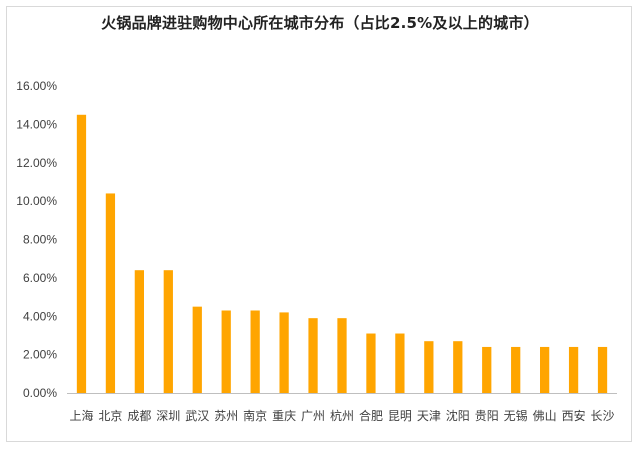 This screenshot has height=464, width=640. Describe the element at coordinates (226, 416) in the screenshot. I see `x-tick-label: 苏州` at that location.